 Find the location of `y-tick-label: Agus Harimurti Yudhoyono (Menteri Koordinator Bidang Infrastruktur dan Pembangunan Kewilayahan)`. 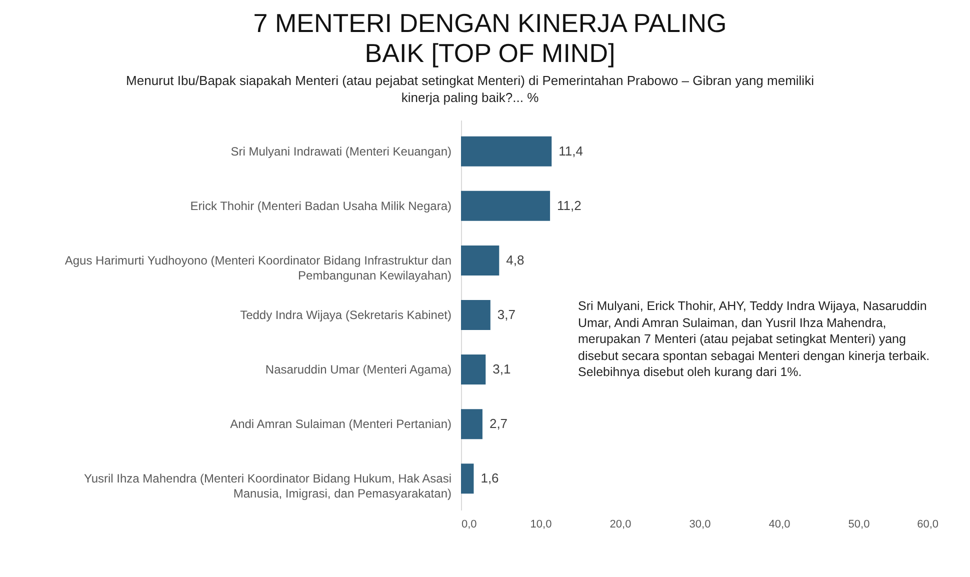

y-tick-label: Agus Harimurti Yudhoyono (Menteri Koordinator Bidang Infrastruktur dan Pembangunan Kewilayahan) is located at coordinates (258, 267).